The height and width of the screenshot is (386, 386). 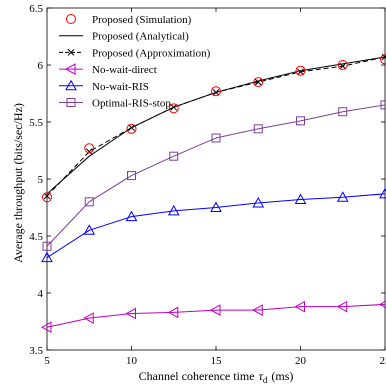 What do you see at coordinates (282, 376) in the screenshot?
I see `x-axis-label-unit: (ms)` at bounding box center [282, 376].